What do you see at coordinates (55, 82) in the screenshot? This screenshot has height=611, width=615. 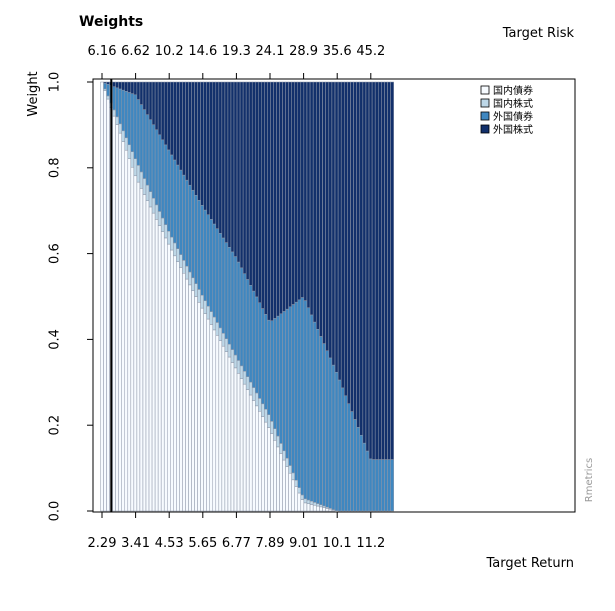 I see `y-tick-label: 1.0` at bounding box center [55, 82].